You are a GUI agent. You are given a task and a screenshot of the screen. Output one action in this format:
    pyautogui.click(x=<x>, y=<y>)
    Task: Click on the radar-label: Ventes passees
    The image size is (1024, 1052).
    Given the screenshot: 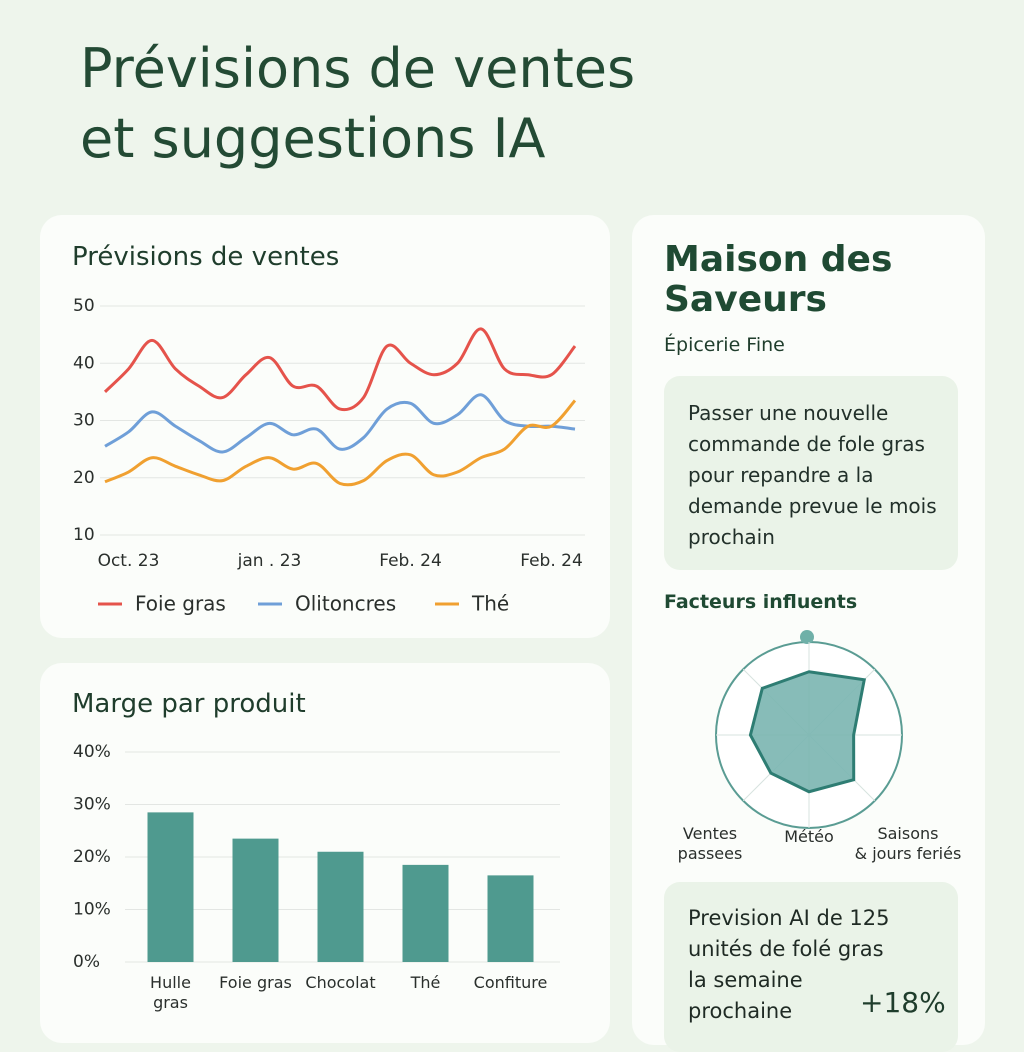 What is the action you would take?
    pyautogui.click(x=710, y=843)
    